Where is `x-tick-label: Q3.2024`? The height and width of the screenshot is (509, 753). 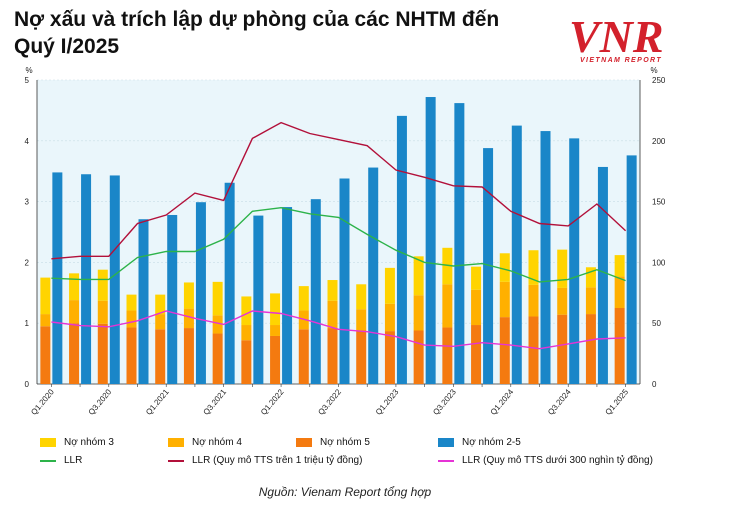 x-tick-label: Q3.2024 is located at coordinates (559, 402).